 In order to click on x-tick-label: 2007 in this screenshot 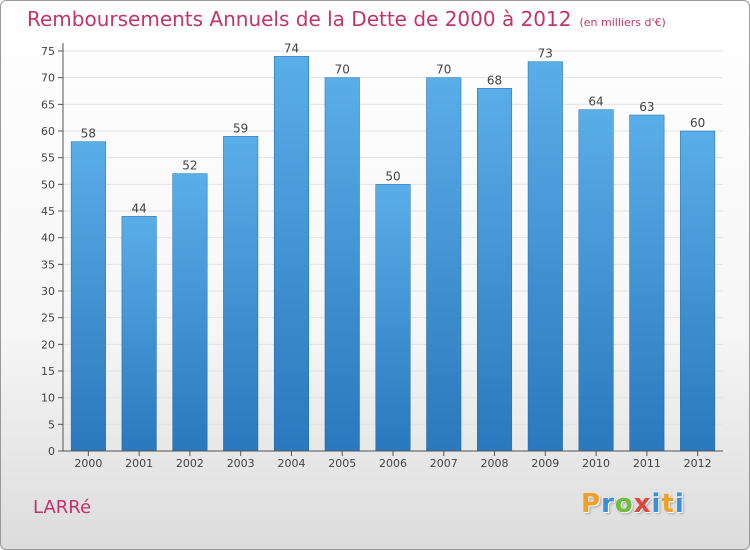, I will do `click(444, 463)`.